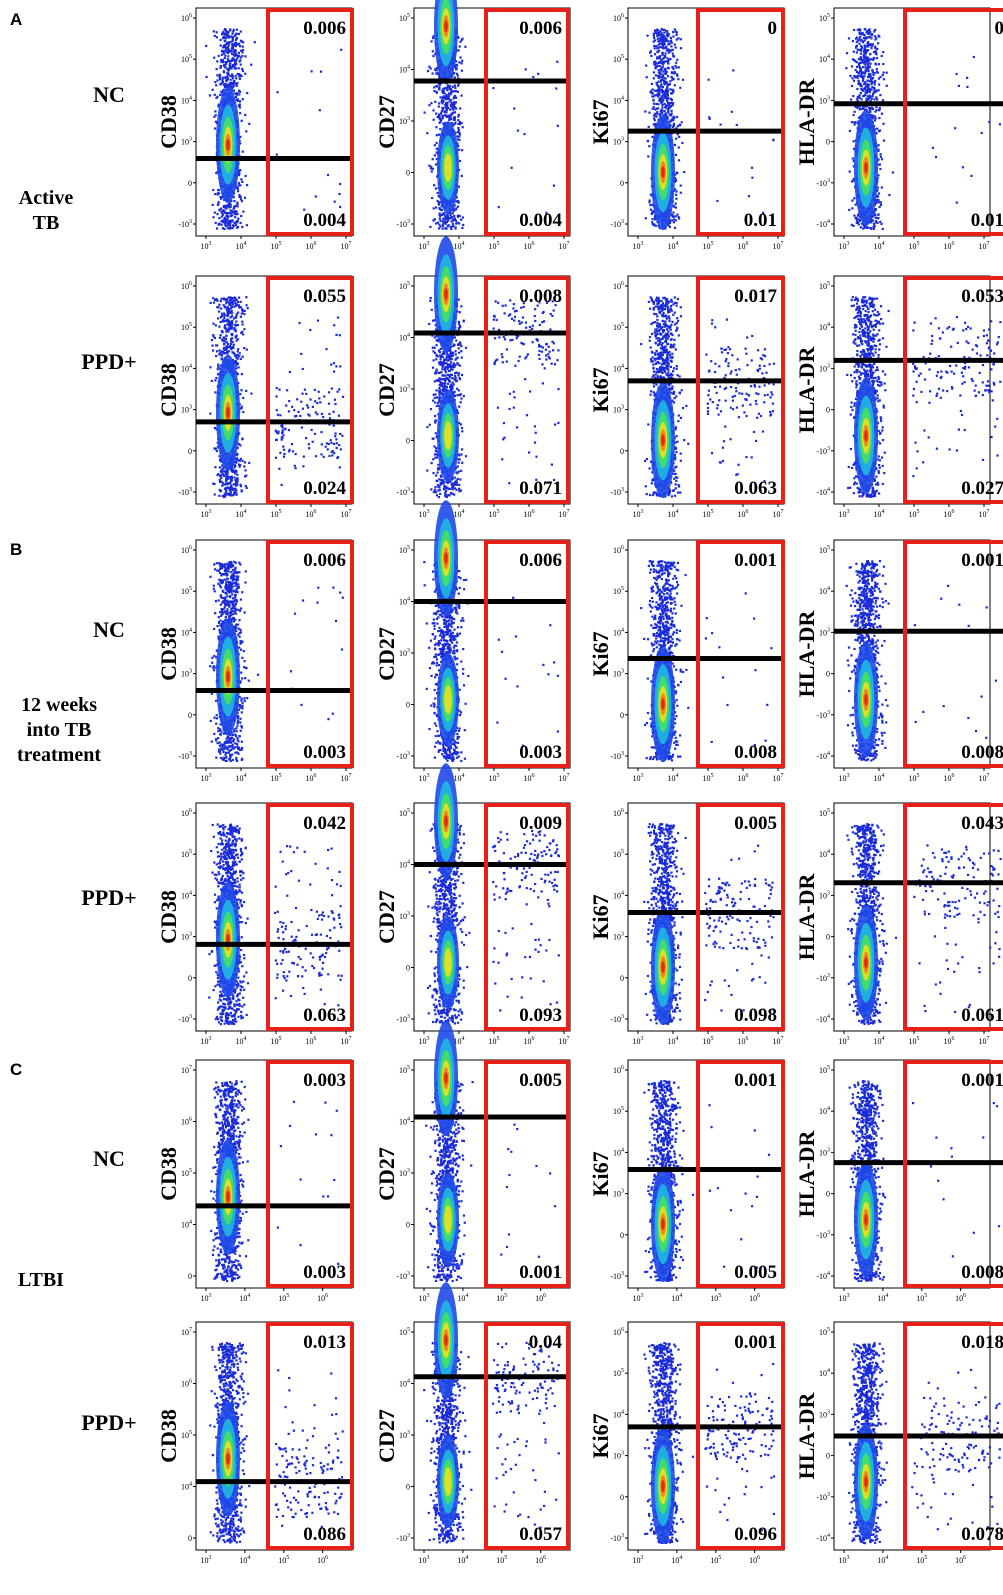  Describe the element at coordinates (255, 1443) in the screenshot. I see `flow-panel-cd38-c-ppd: CD38 0 10⁴ 10⁵ 10⁶ 10⁷ 10³ 10⁴ 10⁵ 10⁶ 0.013 0.086` at that location.